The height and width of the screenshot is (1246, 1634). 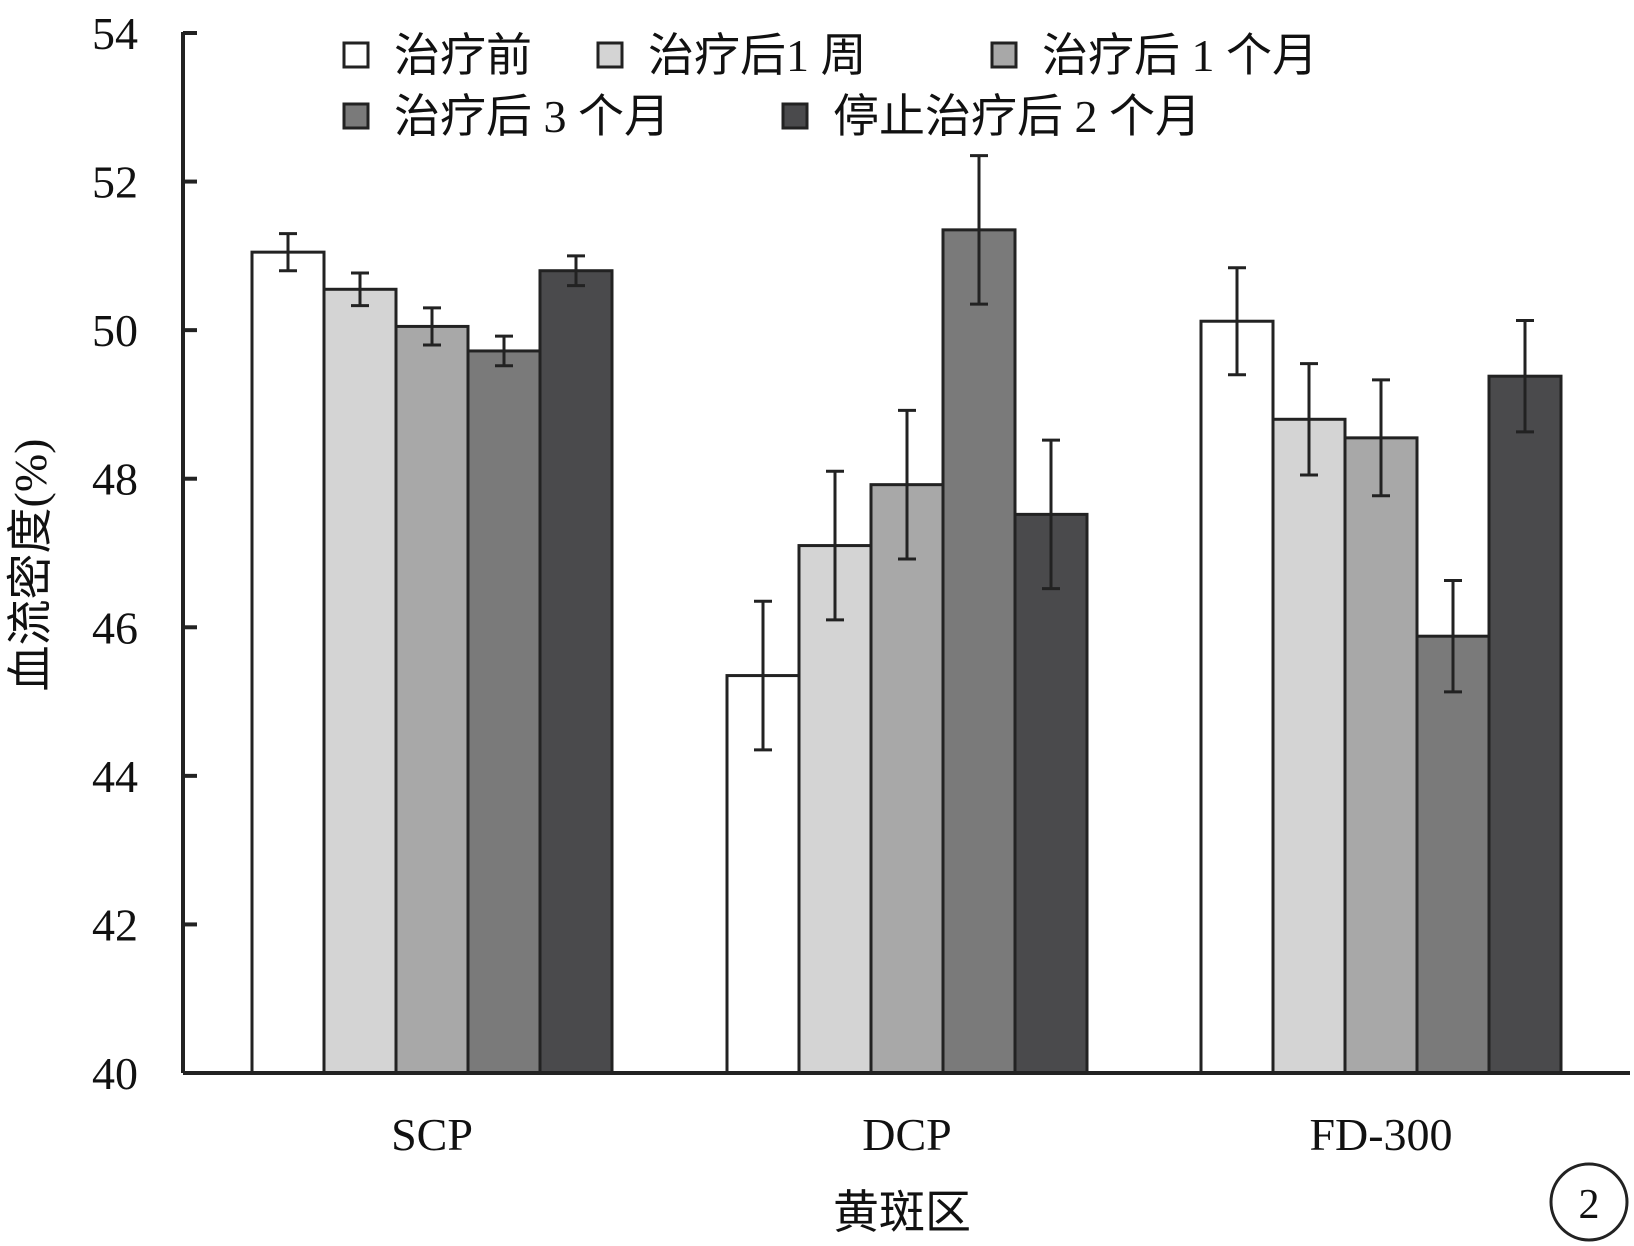 I want to click on legend-label-3: 治疗后 1 个月, so click(x=1180, y=55).